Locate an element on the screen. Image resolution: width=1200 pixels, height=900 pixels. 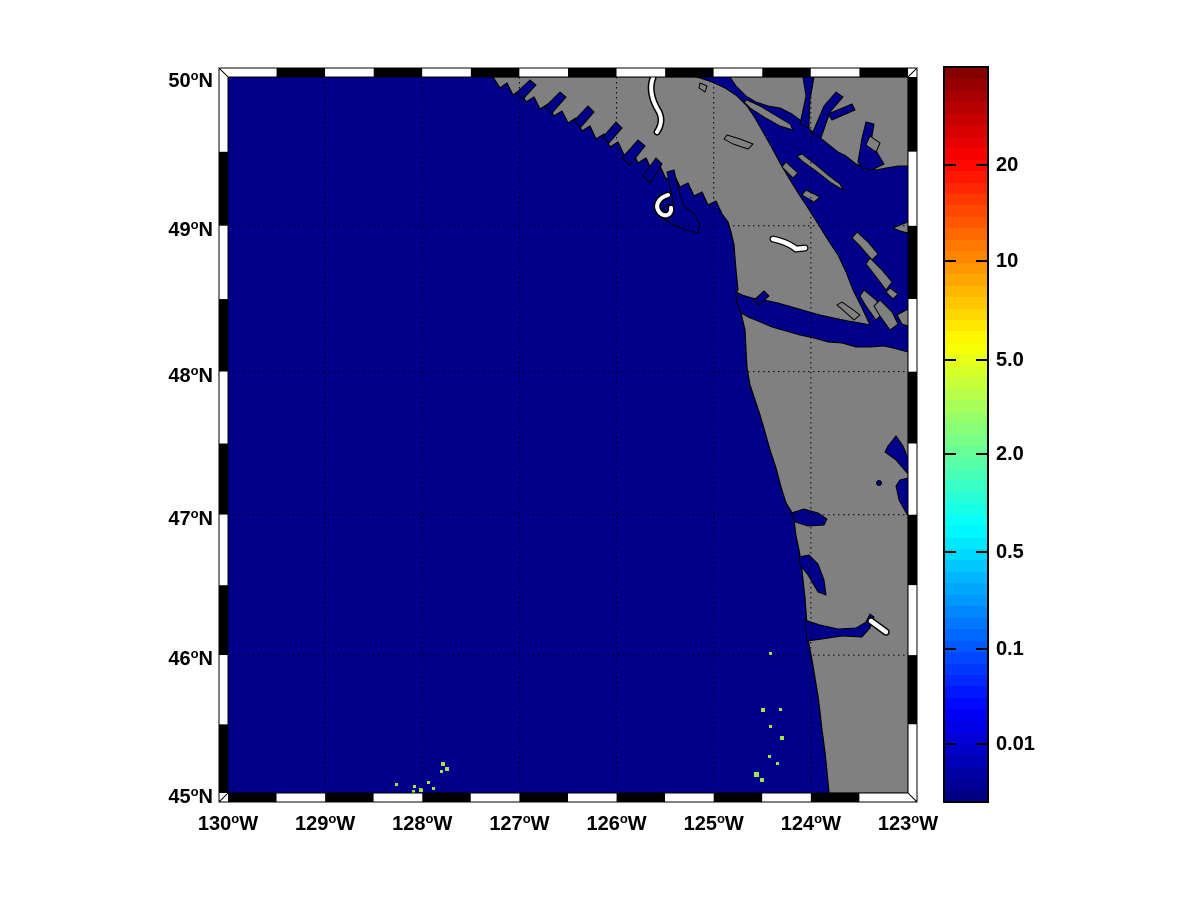
grays-harbor is located at coordinates (809, 517).